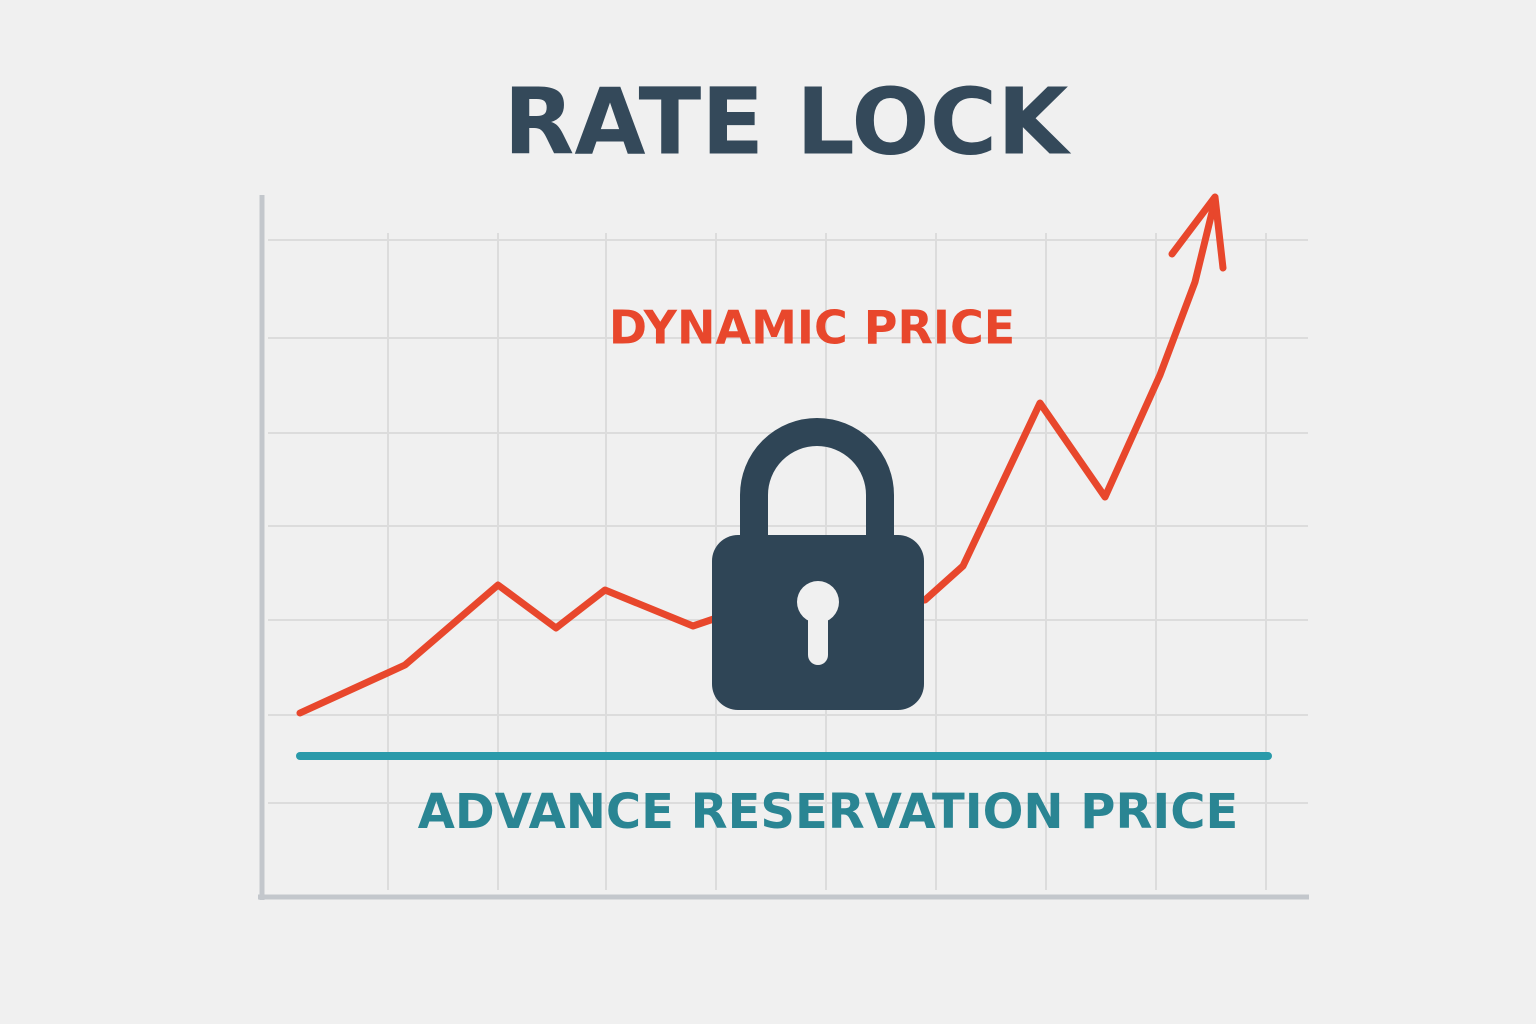 This screenshot has height=1024, width=1536. What do you see at coordinates (818, 602) in the screenshot?
I see `keyhole` at bounding box center [818, 602].